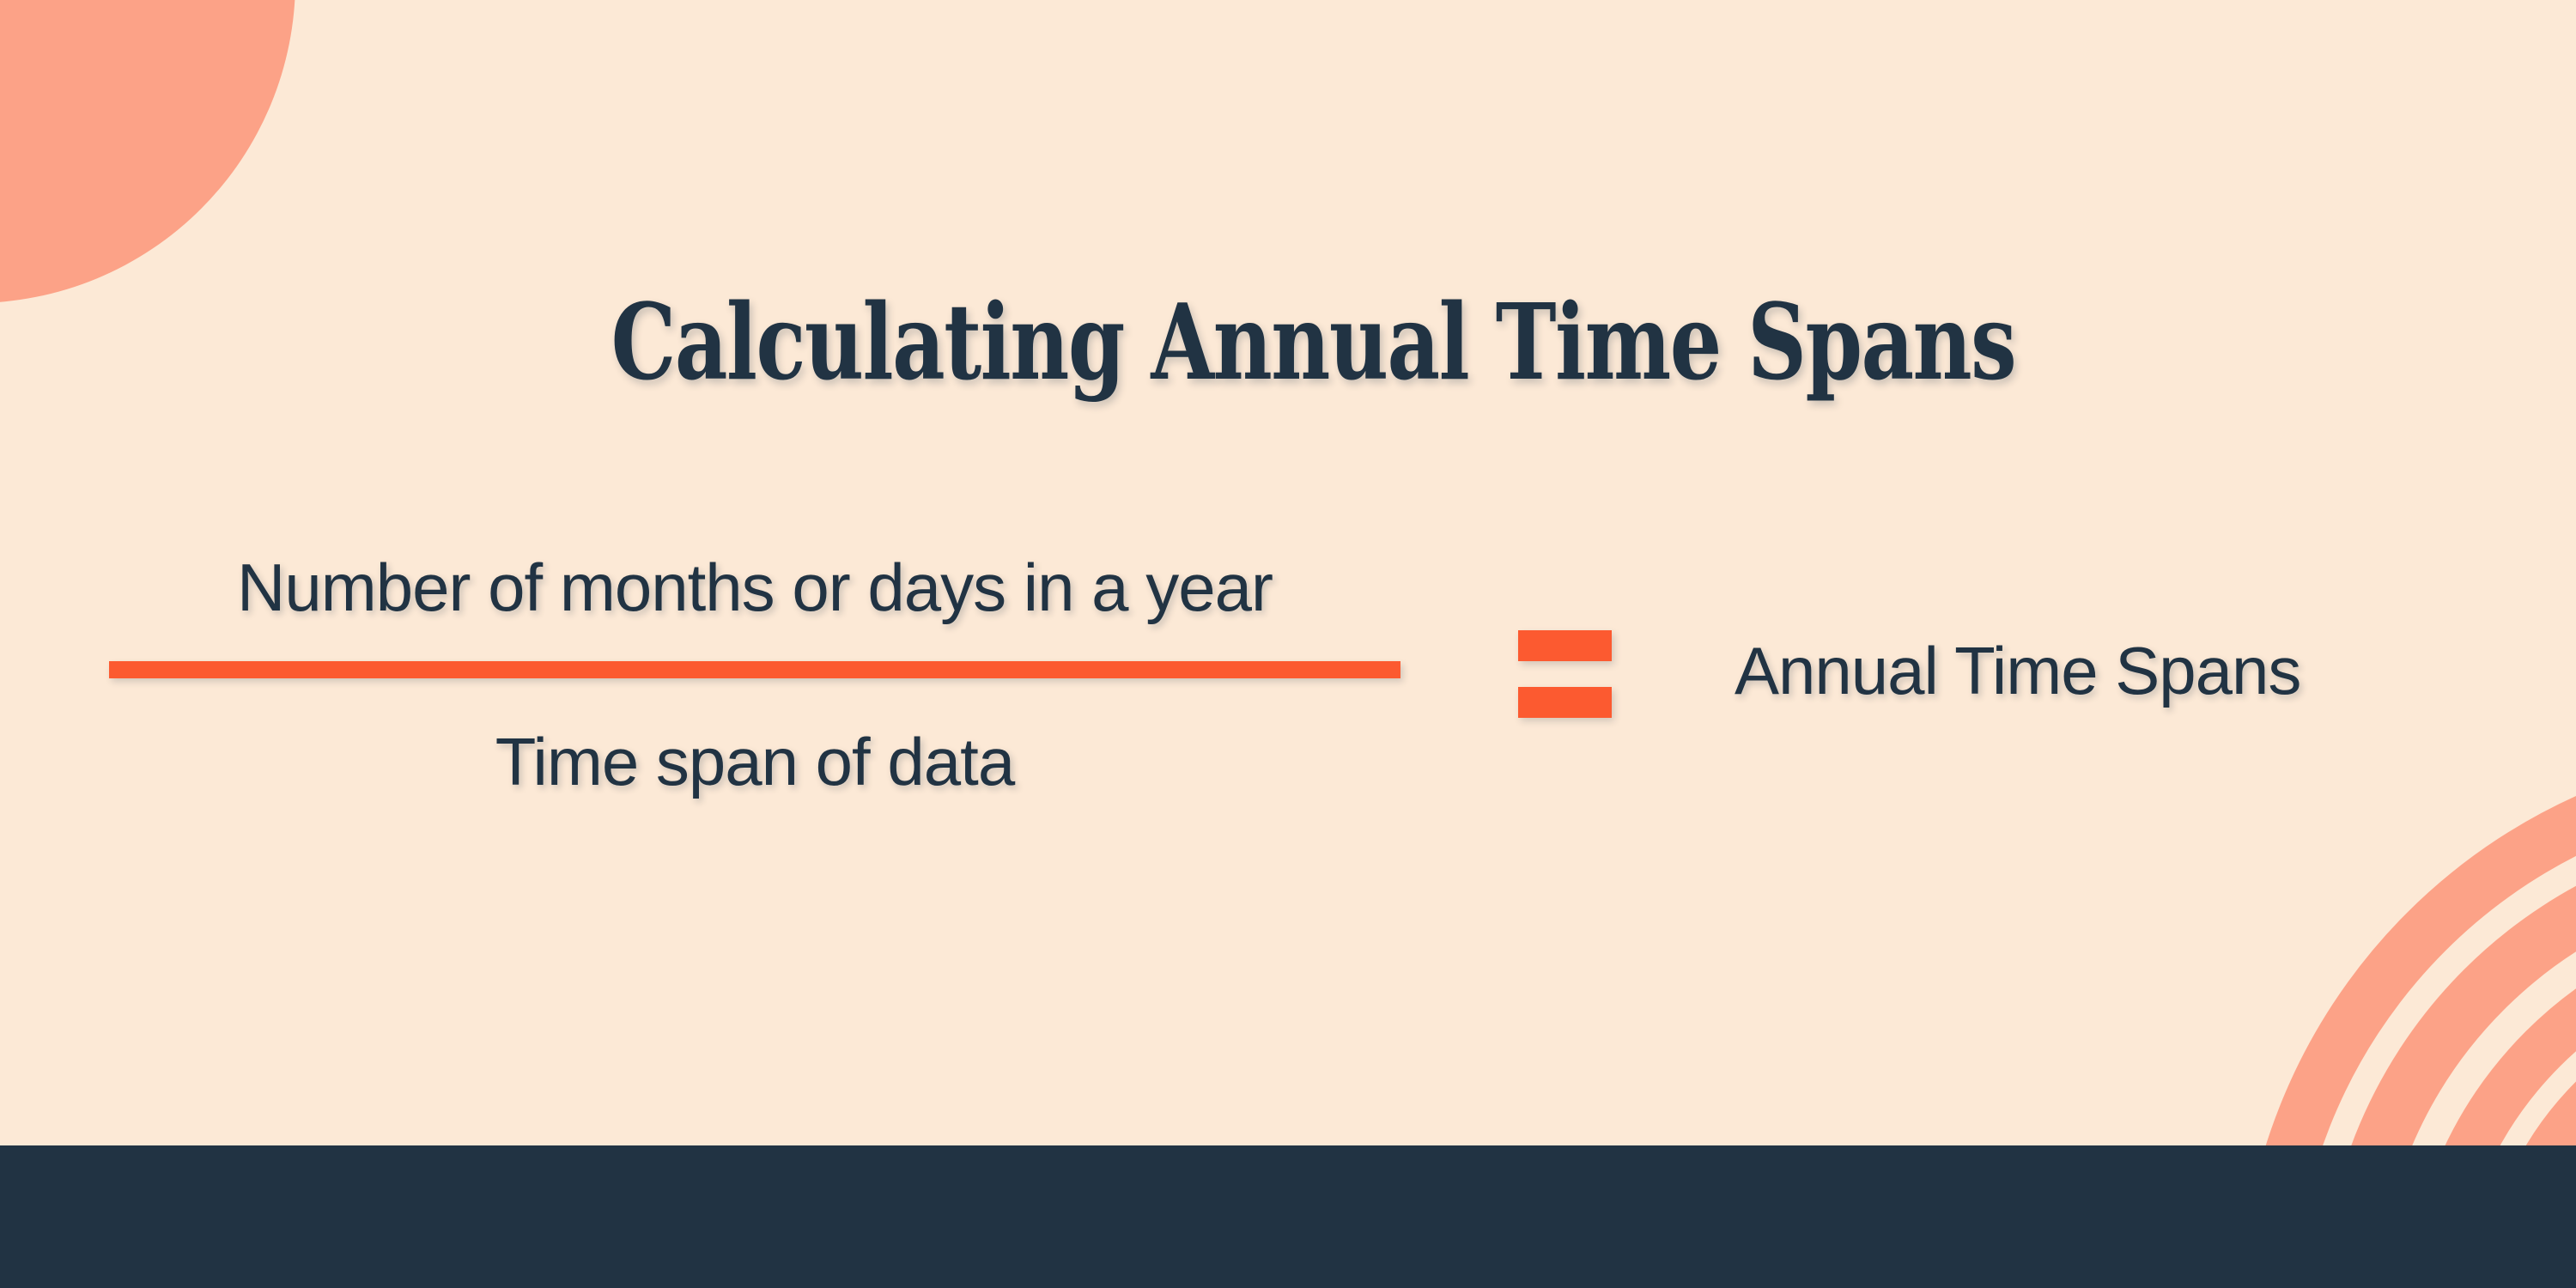 The width and height of the screenshot is (2576, 1288). Describe the element at coordinates (755, 669) in the screenshot. I see `fraction-bar` at that location.